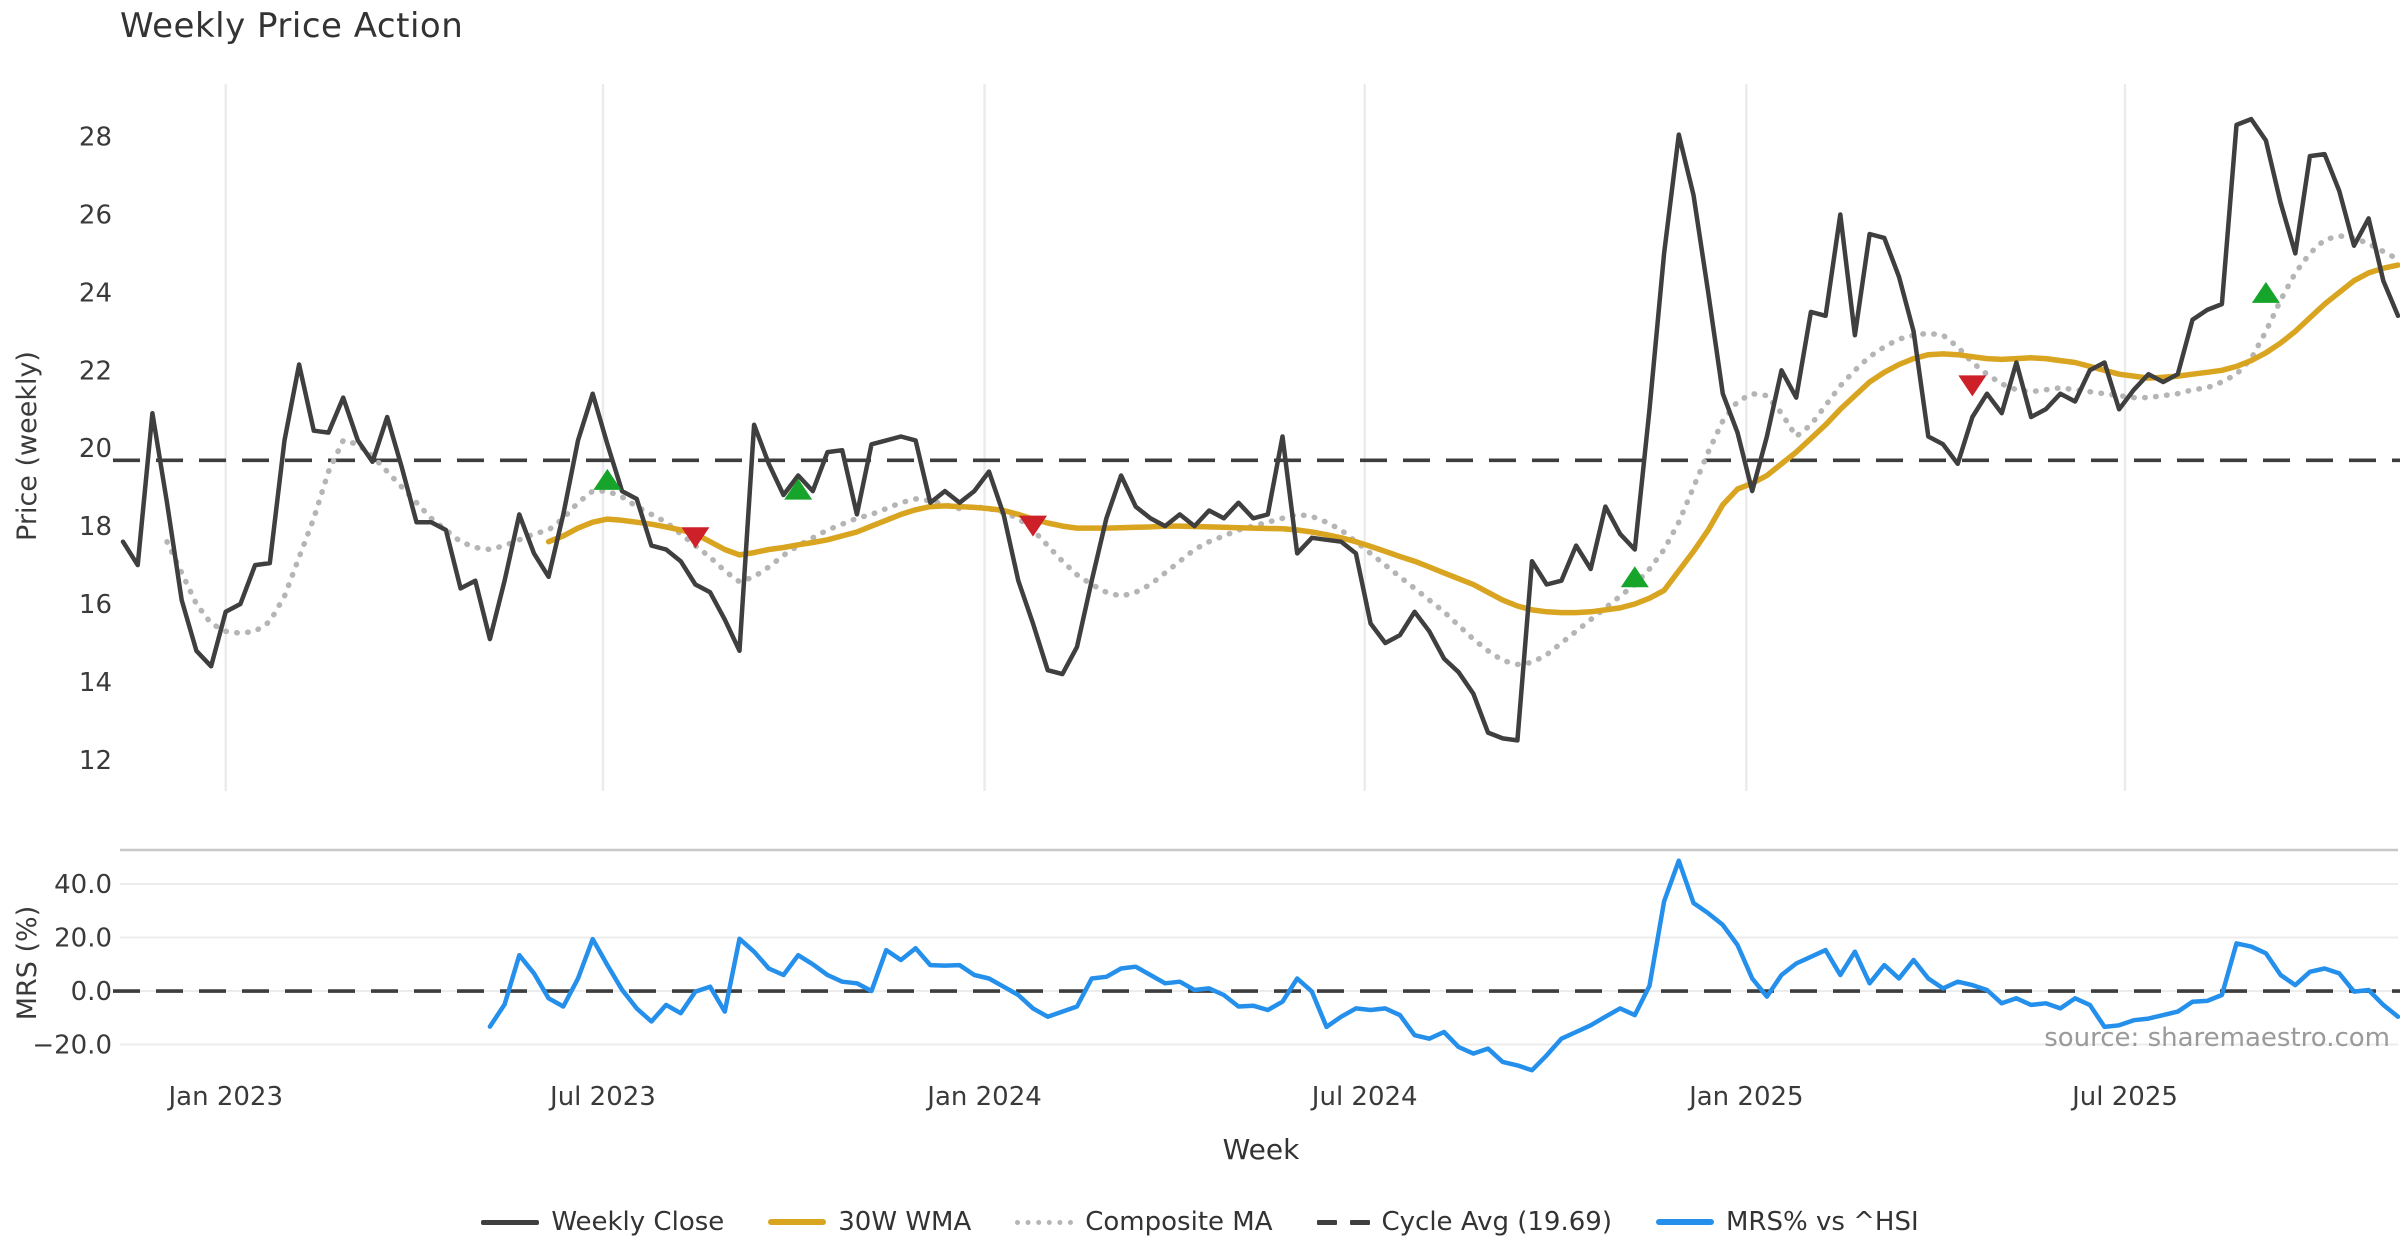  What do you see at coordinates (95, 527) in the screenshot?
I see `y-tick-label: 18` at bounding box center [95, 527].